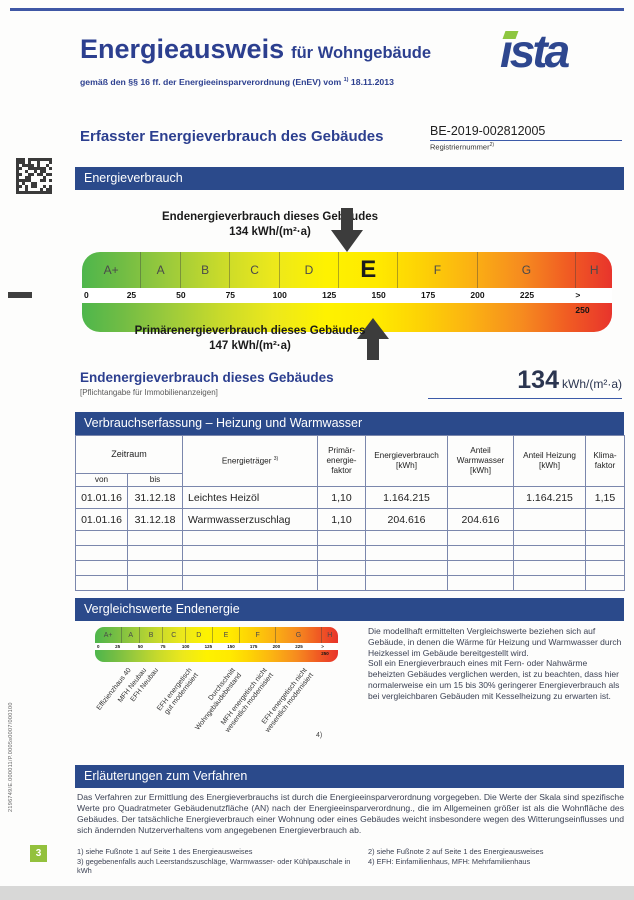 The image size is (634, 900). What do you see at coordinates (372, 339) in the screenshot?
I see `up-arrow-icon` at bounding box center [372, 339].